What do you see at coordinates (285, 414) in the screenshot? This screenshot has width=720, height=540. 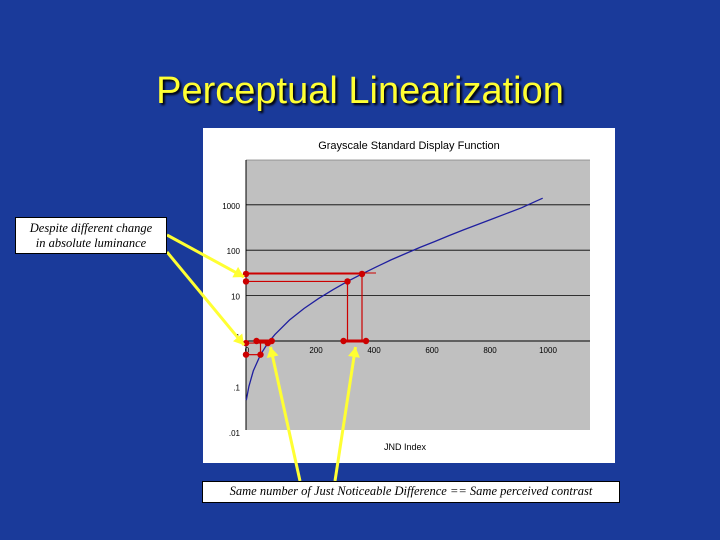 I see `jnd-arrow-low` at bounding box center [285, 414].